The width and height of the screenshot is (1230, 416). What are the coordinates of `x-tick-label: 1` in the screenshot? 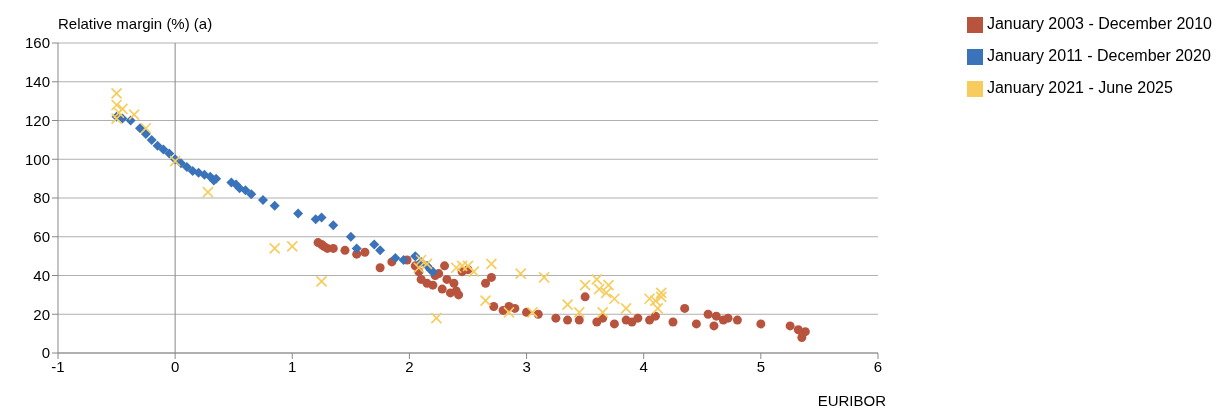 It's located at (292, 366).